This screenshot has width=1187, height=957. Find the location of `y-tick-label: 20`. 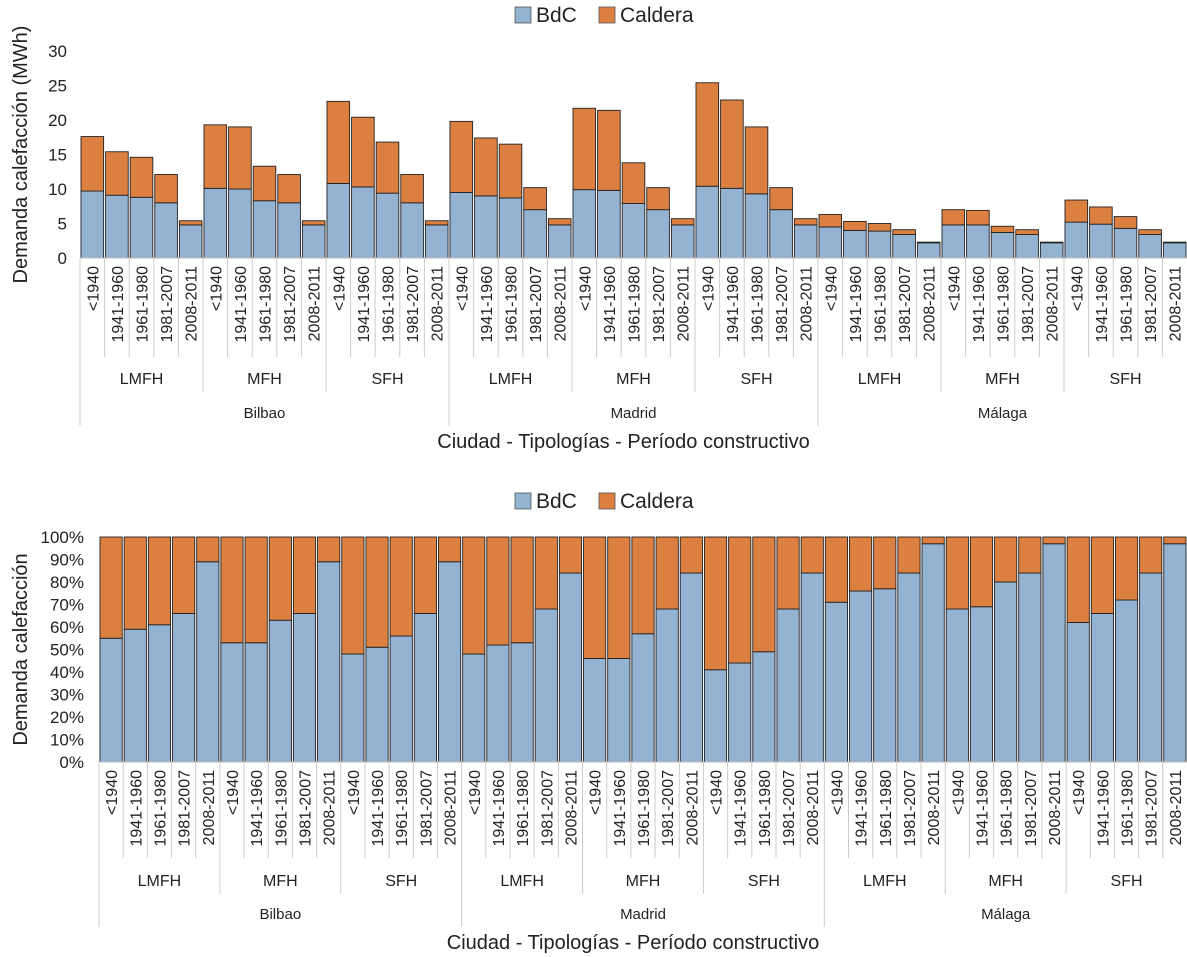

y-tick-label: 20 is located at coordinates (57, 120).